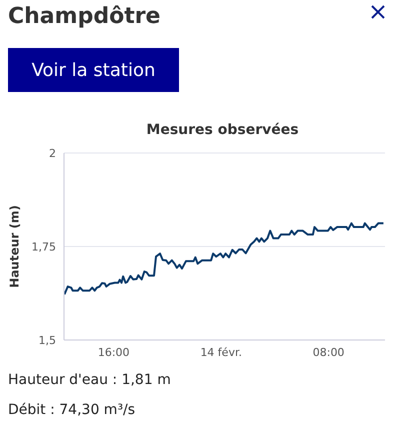 The height and width of the screenshot is (433, 395). Describe the element at coordinates (328, 352) in the screenshot. I see `x-tick-label: 08:00` at that location.